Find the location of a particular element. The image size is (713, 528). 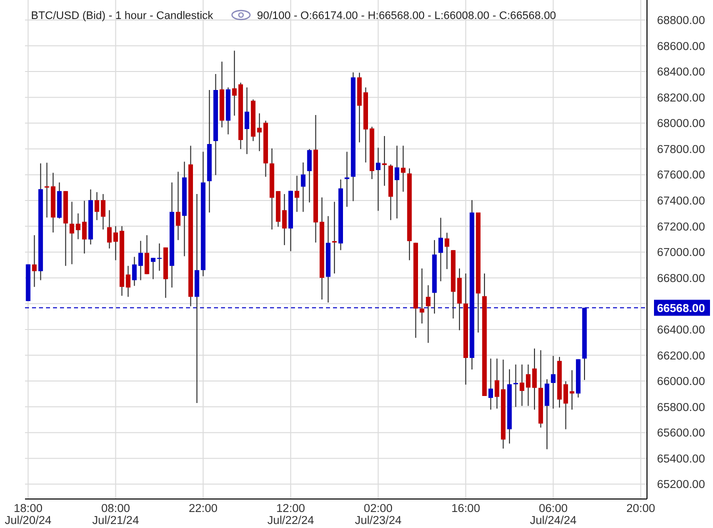

x-tick-label: 12:00 Jul/22/24 is located at coordinates (291, 515).